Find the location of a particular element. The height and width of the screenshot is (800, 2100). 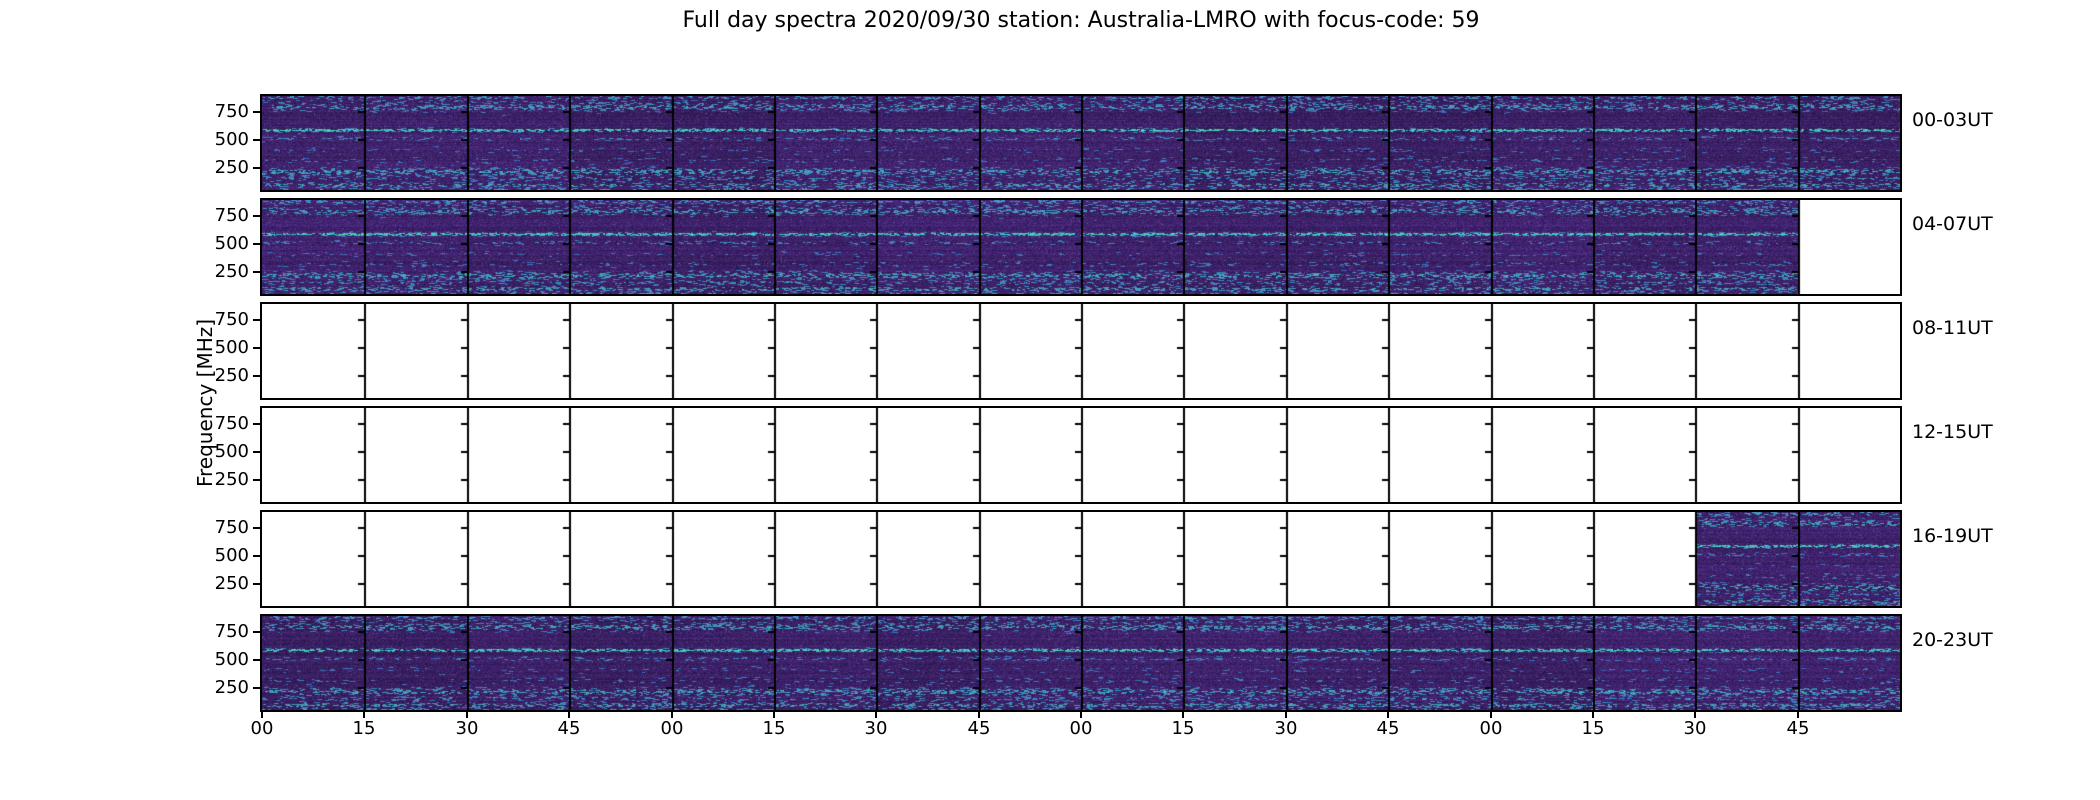

spectra-panel-04-07UT is located at coordinates (1081, 247).